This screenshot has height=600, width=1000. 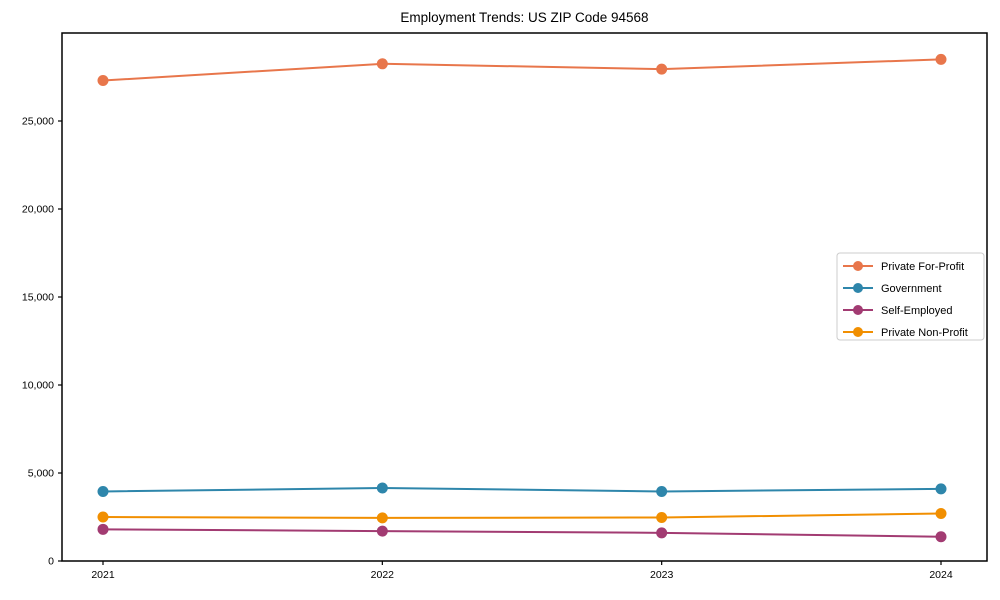 I want to click on legend-label: Government, so click(x=911, y=289).